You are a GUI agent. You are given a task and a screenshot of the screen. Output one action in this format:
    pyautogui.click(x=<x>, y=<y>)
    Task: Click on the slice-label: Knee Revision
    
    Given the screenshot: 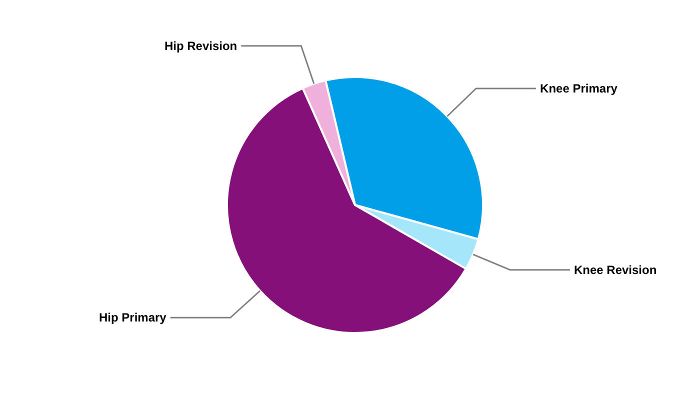 What is the action you would take?
    pyautogui.click(x=615, y=269)
    